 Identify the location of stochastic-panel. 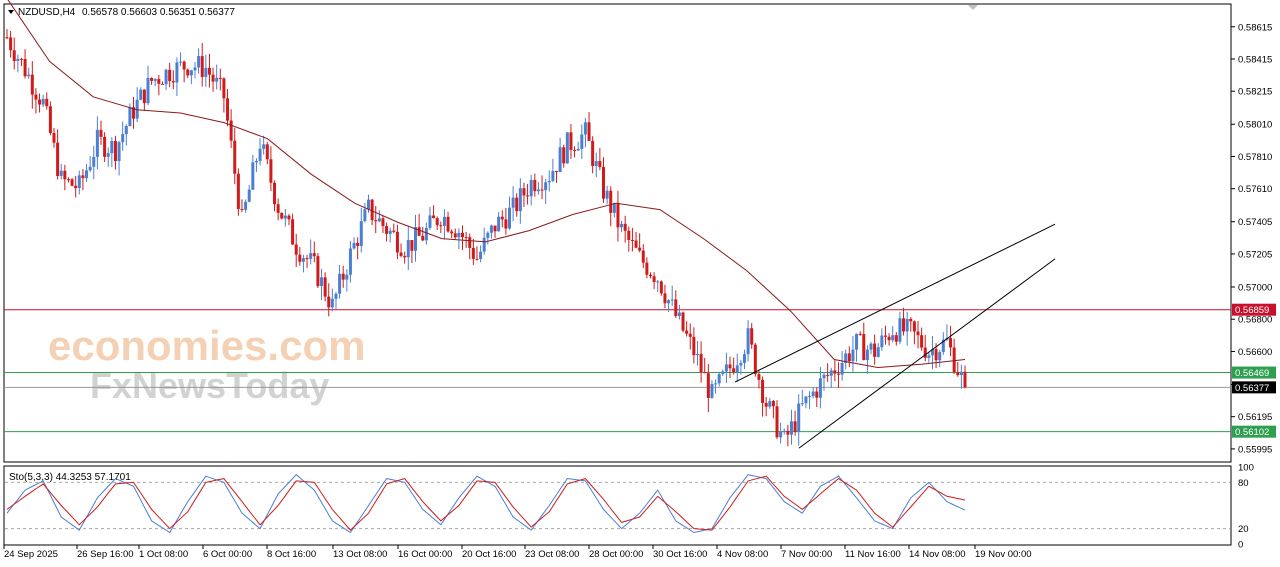
(617, 505).